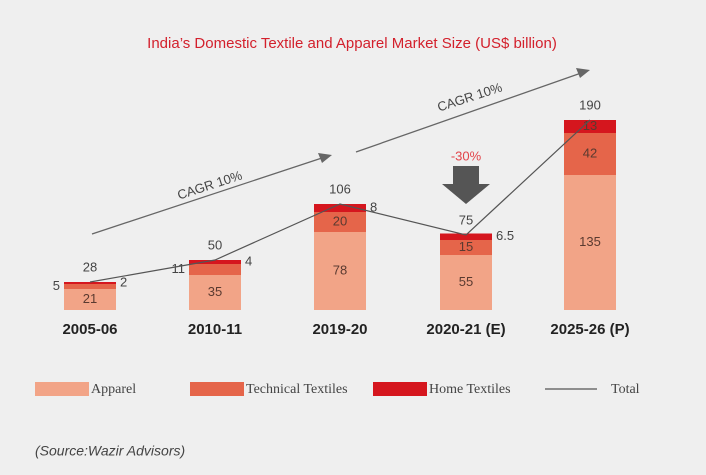  What do you see at coordinates (466, 185) in the screenshot?
I see `drop-arrow` at bounding box center [466, 185].